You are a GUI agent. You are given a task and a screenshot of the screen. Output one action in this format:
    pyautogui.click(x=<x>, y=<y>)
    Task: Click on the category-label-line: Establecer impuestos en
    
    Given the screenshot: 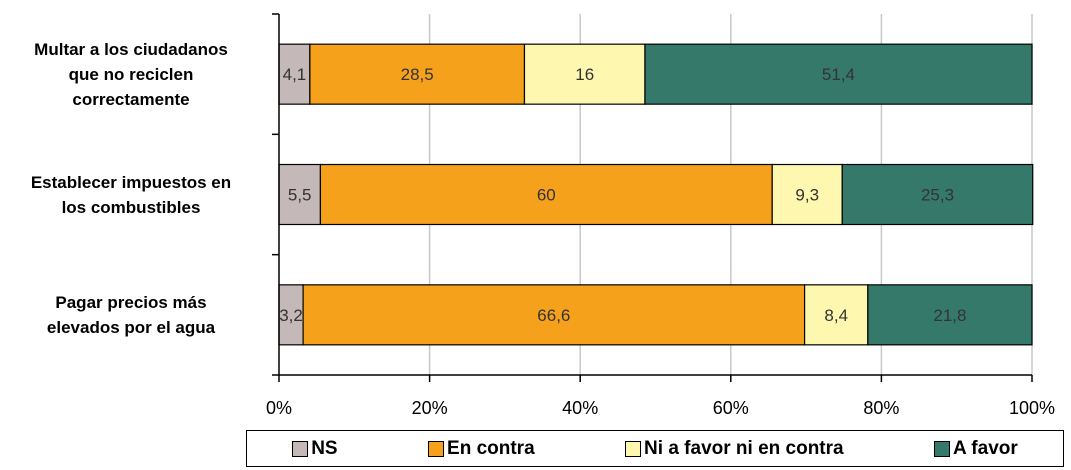 What is the action you would take?
    pyautogui.click(x=131, y=182)
    